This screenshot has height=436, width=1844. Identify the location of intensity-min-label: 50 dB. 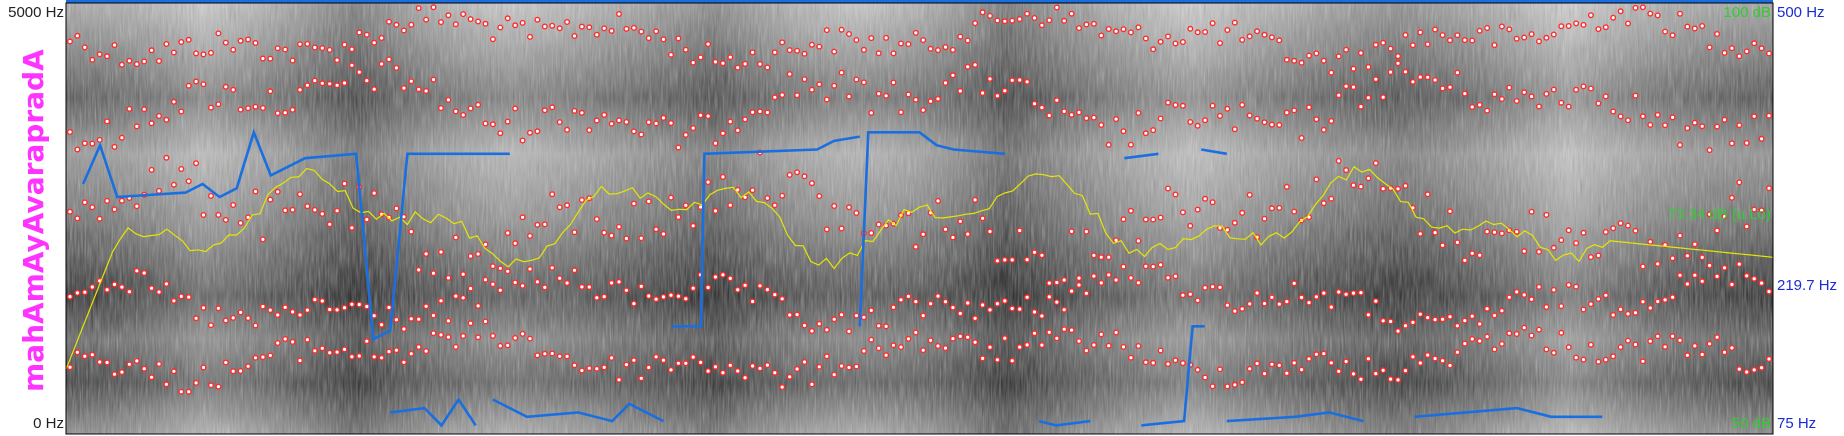
(1751, 423).